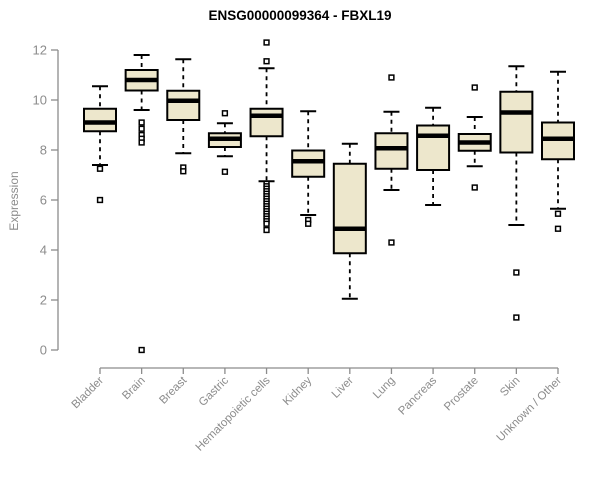 This screenshot has height=500, width=600. I want to click on x-tick-label: Breast, so click(173, 390).